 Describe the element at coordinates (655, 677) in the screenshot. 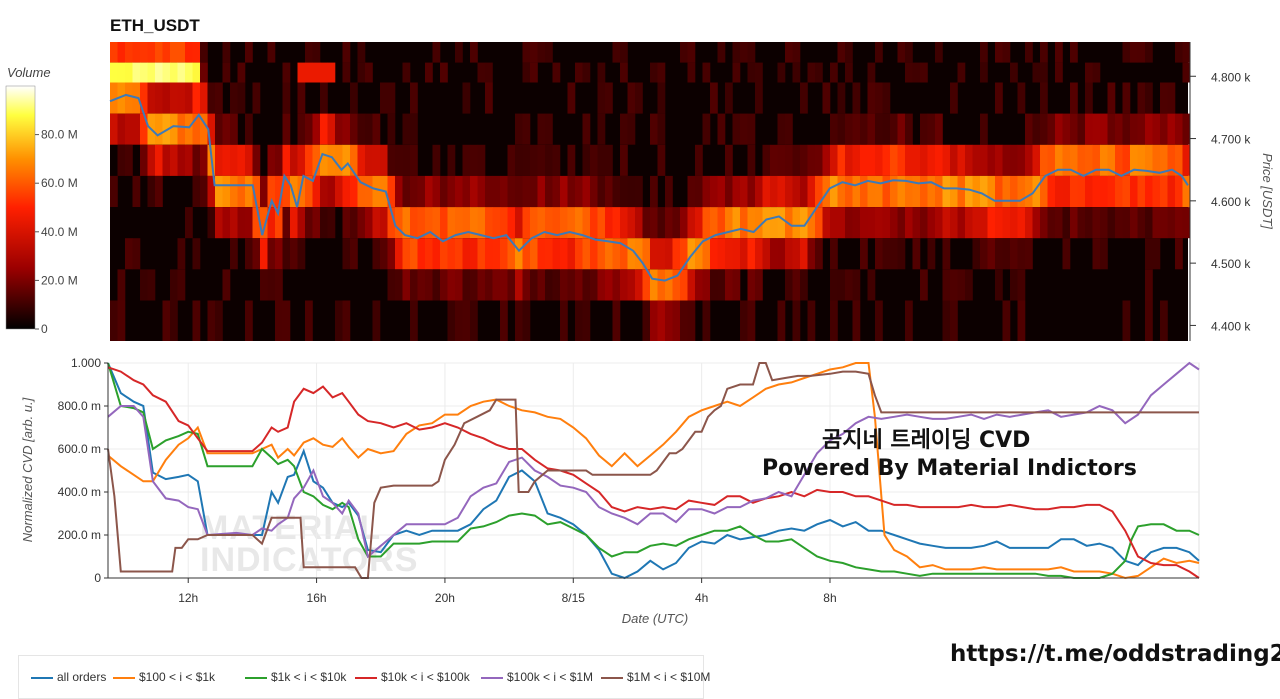

I see `legend-item: $1M < i < $10M` at that location.